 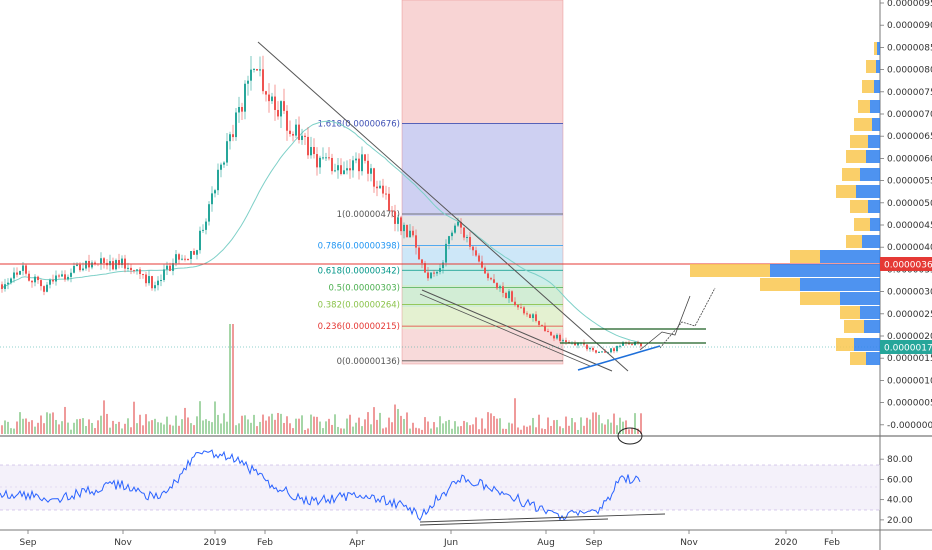 What do you see at coordinates (909, 71) in the screenshot?
I see `price-tick-label: 0.00000800` at bounding box center [909, 71].